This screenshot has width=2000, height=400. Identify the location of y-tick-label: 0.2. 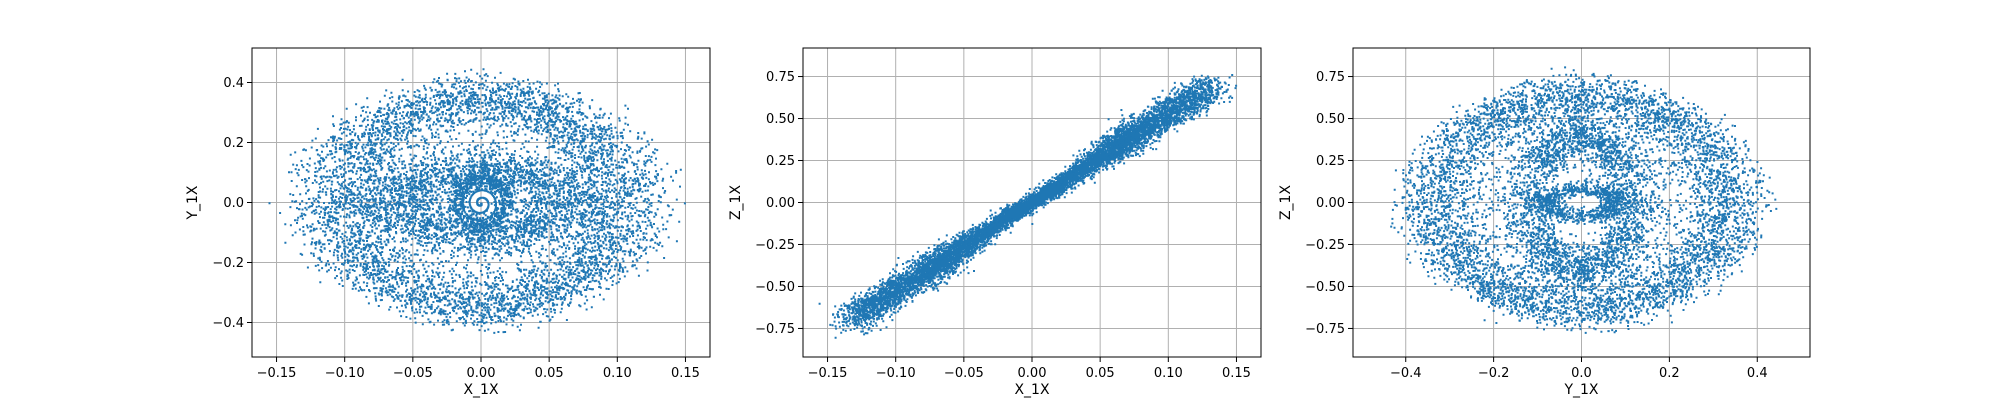
(233, 143).